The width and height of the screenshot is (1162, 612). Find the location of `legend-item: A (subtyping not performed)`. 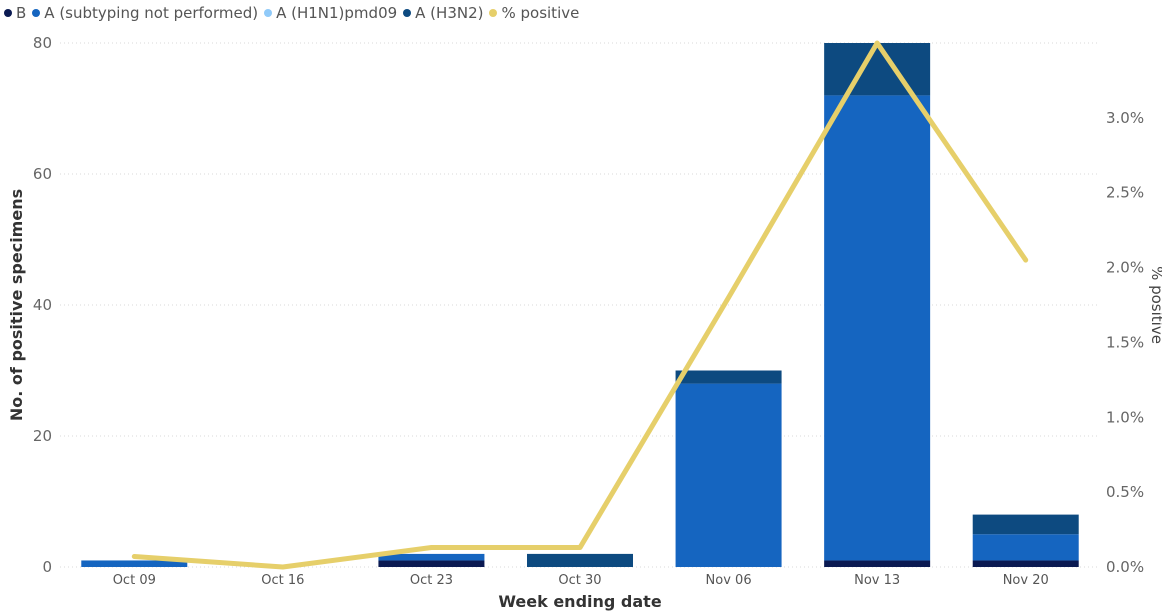

legend-item: A (subtyping not performed) is located at coordinates (145, 13).